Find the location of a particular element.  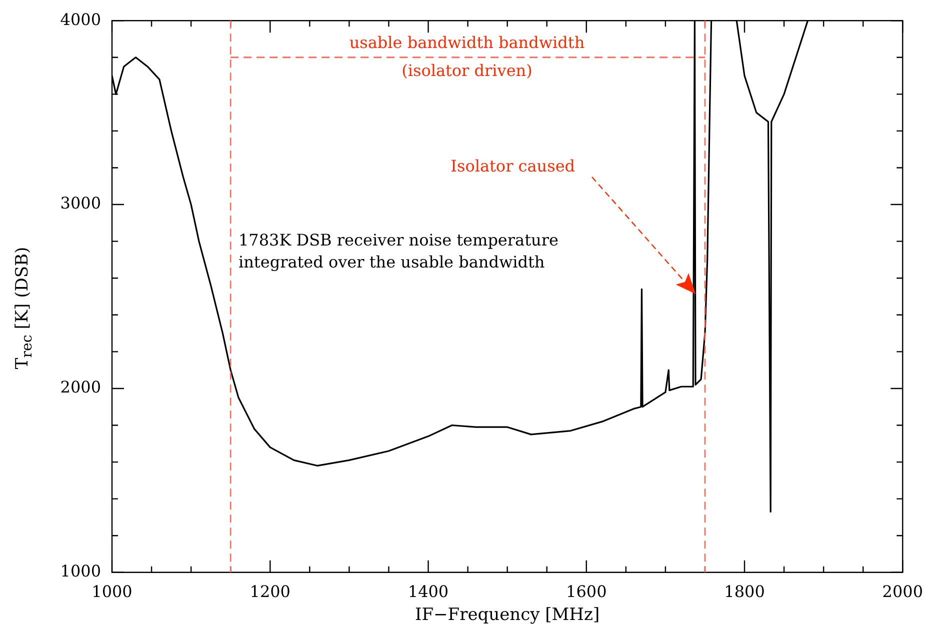

x-tick-label: 1600 is located at coordinates (586, 592).